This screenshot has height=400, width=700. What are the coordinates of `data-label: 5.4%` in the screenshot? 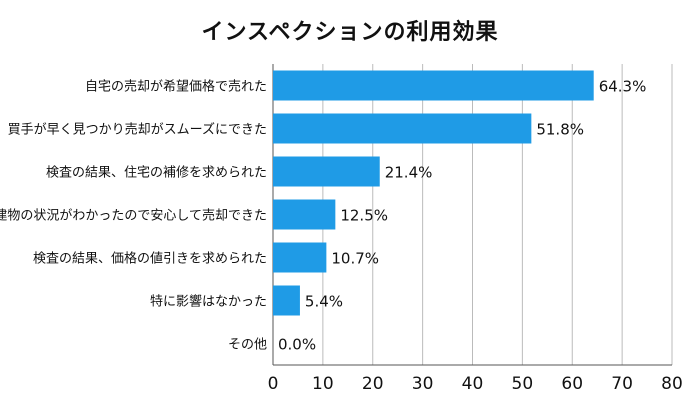 It's located at (324, 302).